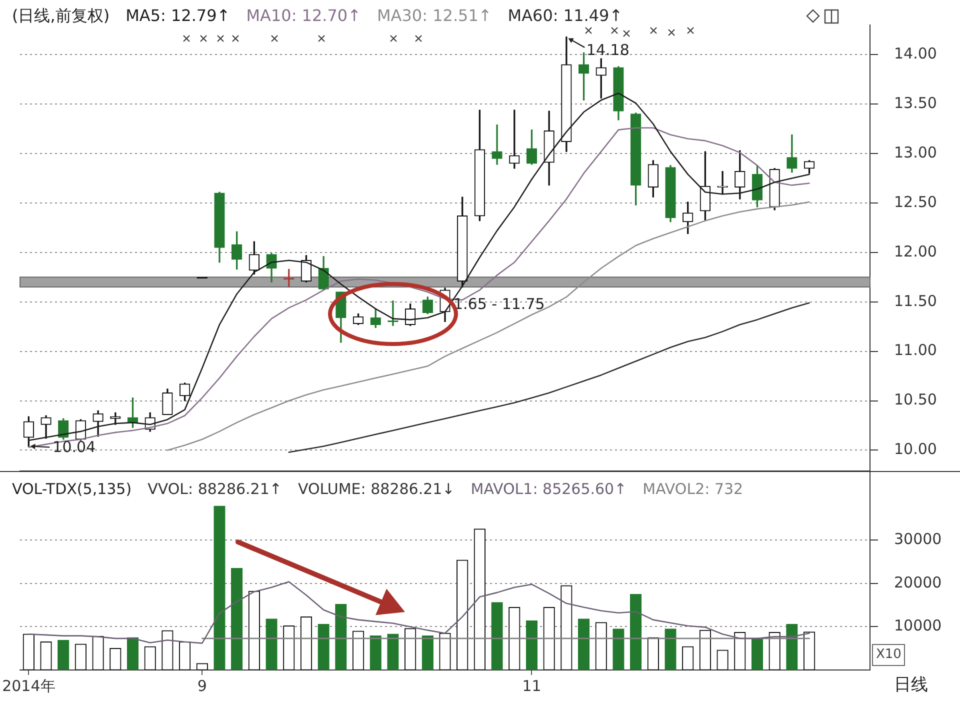 This screenshot has height=706, width=960. What do you see at coordinates (61, 16) in the screenshot?
I see `chart-title: (日线,前复权)` at bounding box center [61, 16].